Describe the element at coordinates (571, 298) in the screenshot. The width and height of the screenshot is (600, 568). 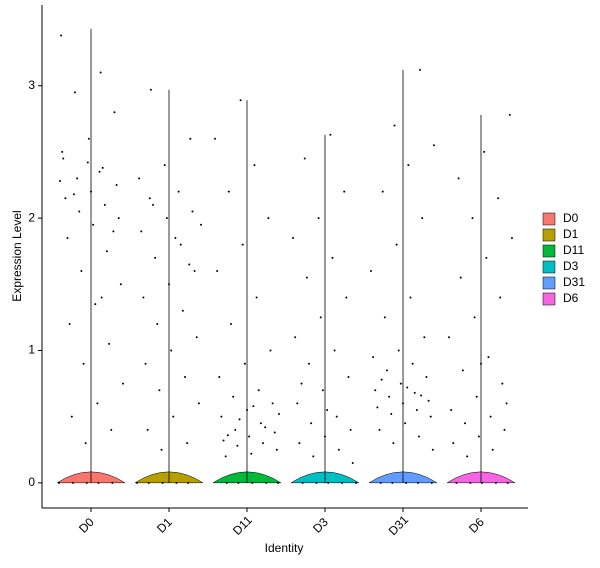
I see `legend-label: D6` at that location.